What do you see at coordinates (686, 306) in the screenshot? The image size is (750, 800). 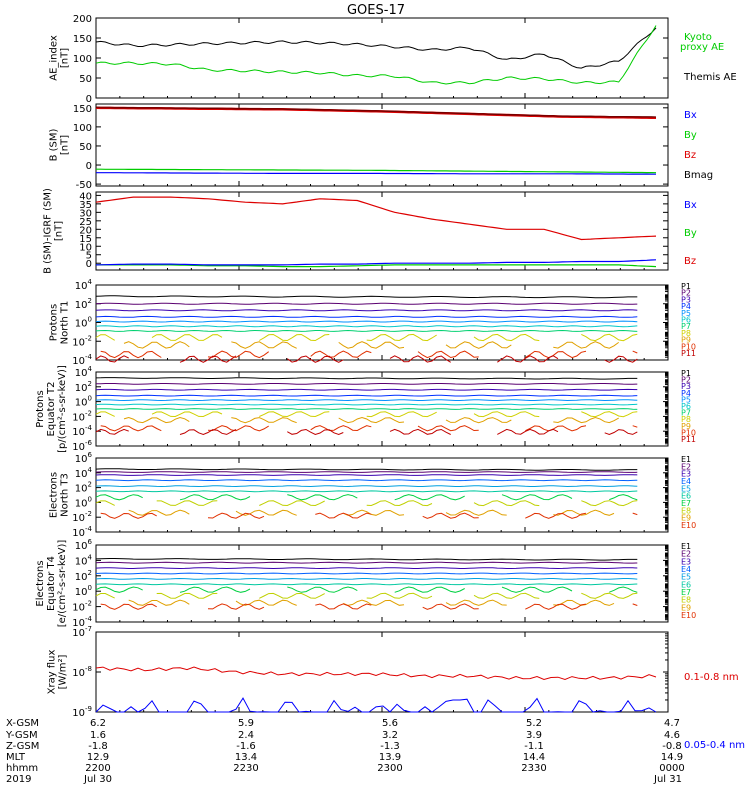 I see `p_north-legend-p4: P4` at bounding box center [686, 306].